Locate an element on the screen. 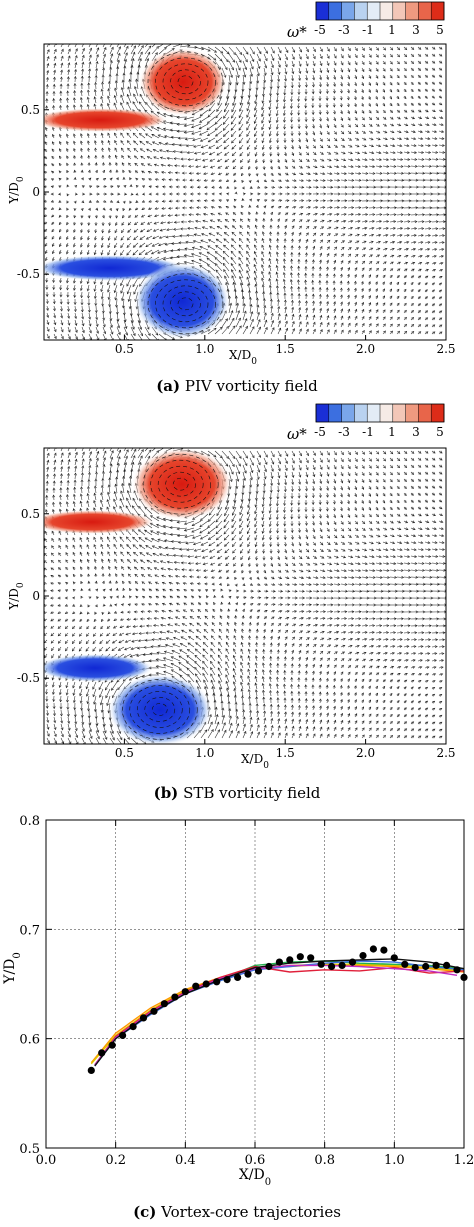 Image resolution: width=474 pixels, height=1227 pixels. colorbar-segment is located at coordinates (412, 413).